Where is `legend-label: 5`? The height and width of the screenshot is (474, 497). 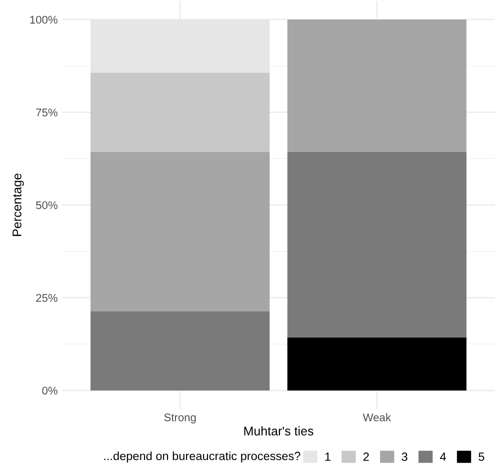 legend-label: 5 is located at coordinates (481, 456).